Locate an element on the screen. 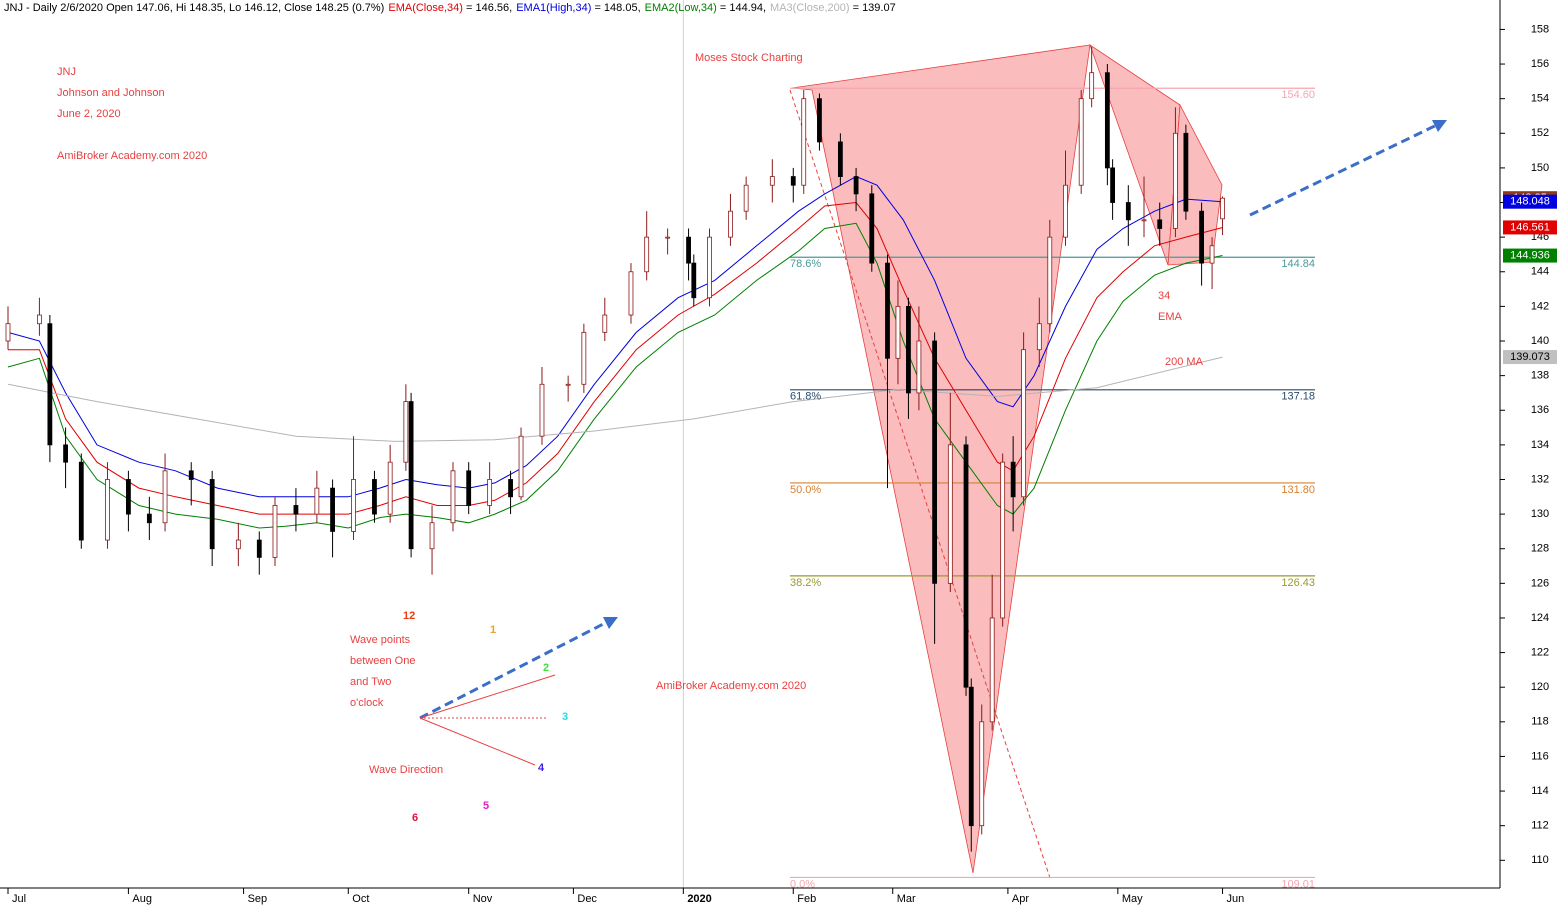 This screenshot has height=908, width=1561. blue-arrow is located at coordinates (517, 668).